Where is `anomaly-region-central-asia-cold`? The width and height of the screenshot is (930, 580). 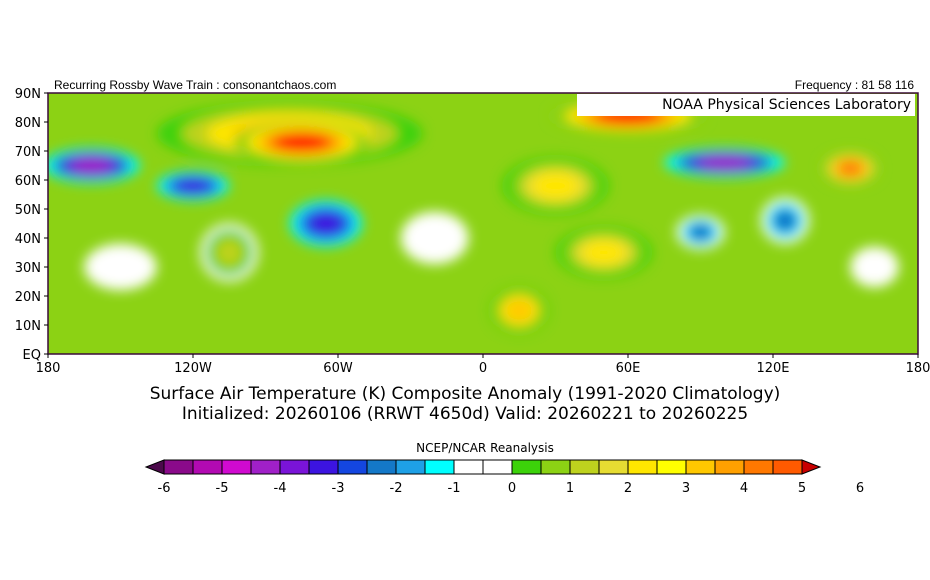
anomaly-region-central-asia-cold is located at coordinates (700, 232).